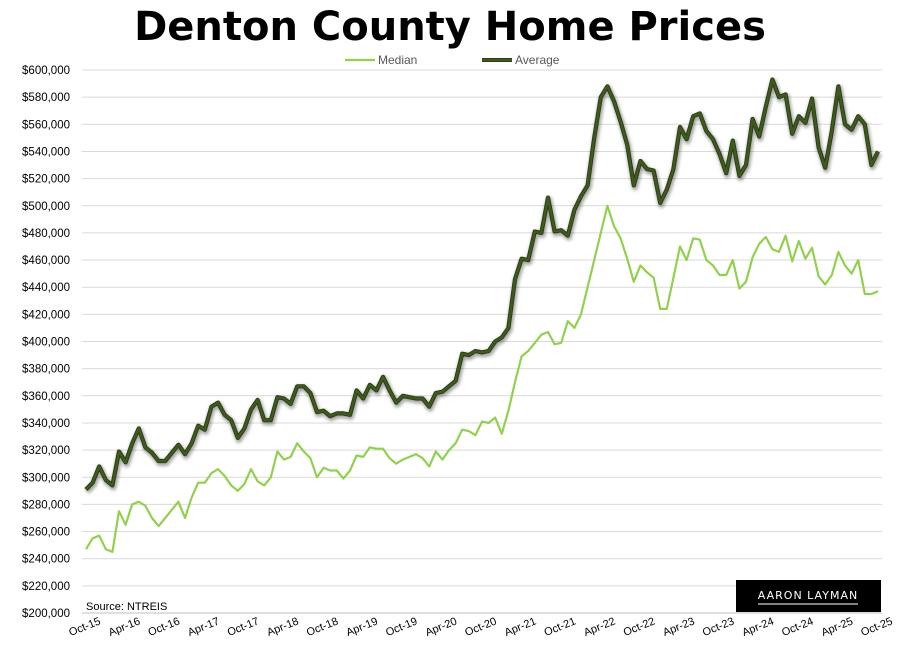  Describe the element at coordinates (401, 626) in the screenshot. I see `x-tick-label: Oct-19` at that location.